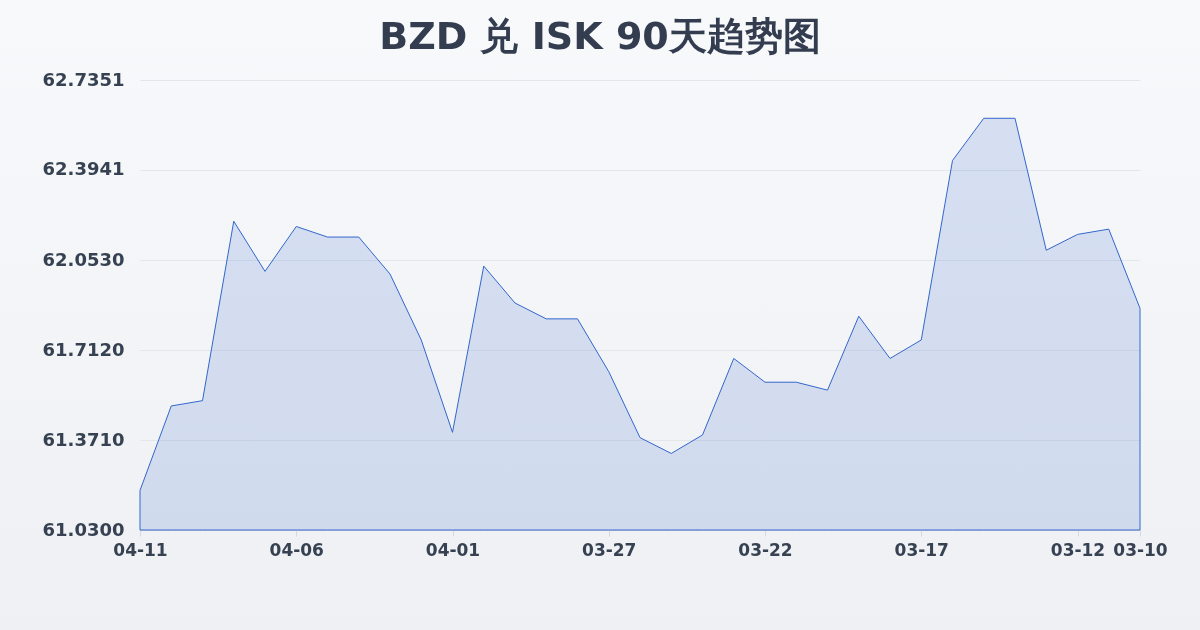  What do you see at coordinates (609, 549) in the screenshot?
I see `x-tick-label: 03-27` at bounding box center [609, 549].